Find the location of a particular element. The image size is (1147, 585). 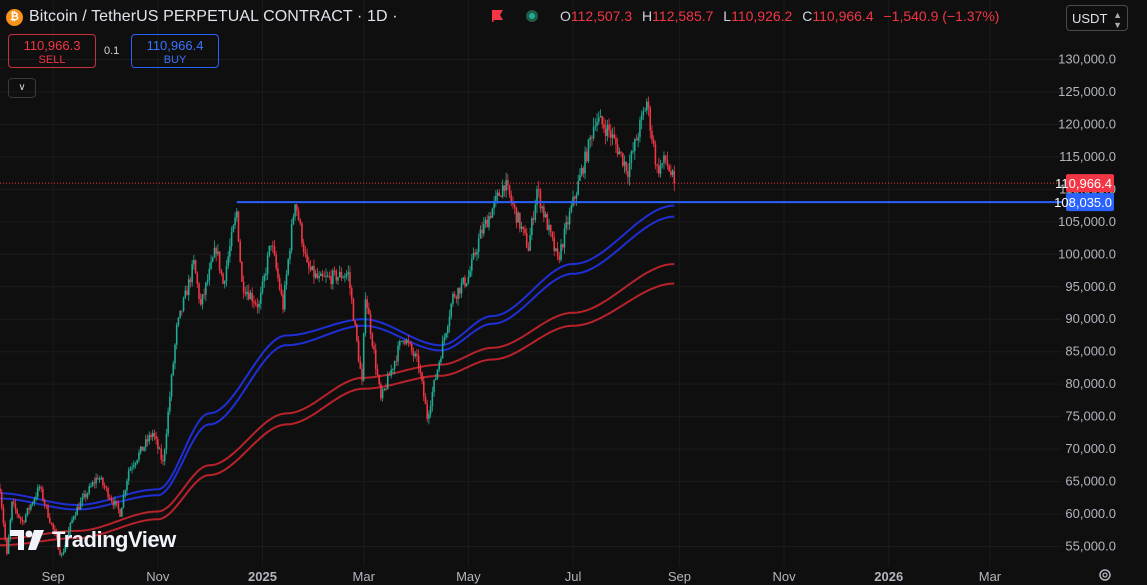

sell-button: 110,966.3 SELL is located at coordinates (52, 51).